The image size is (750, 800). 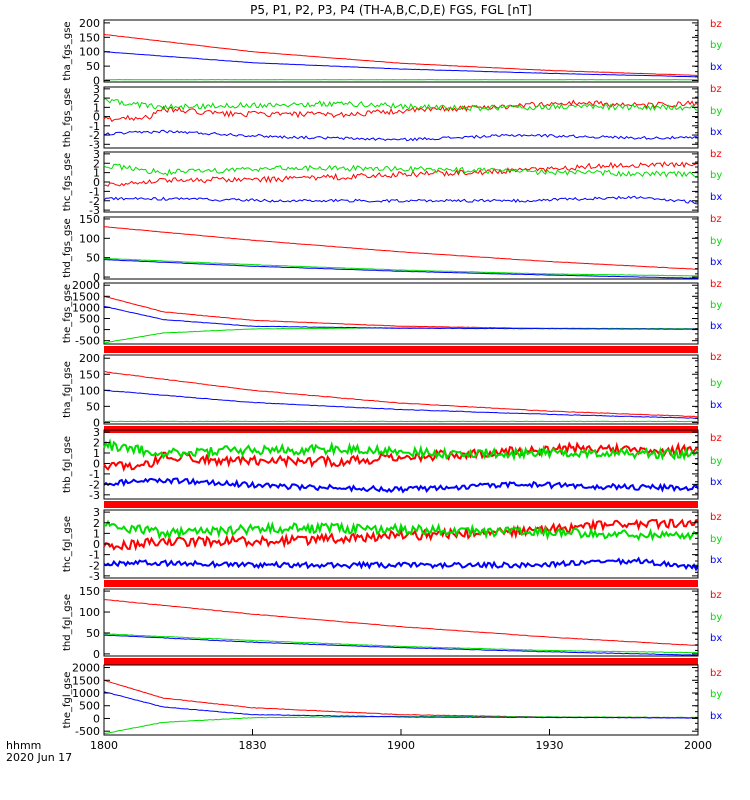 I want to click on y-axis-label: thc_fgl_gse, so click(x=67, y=544).